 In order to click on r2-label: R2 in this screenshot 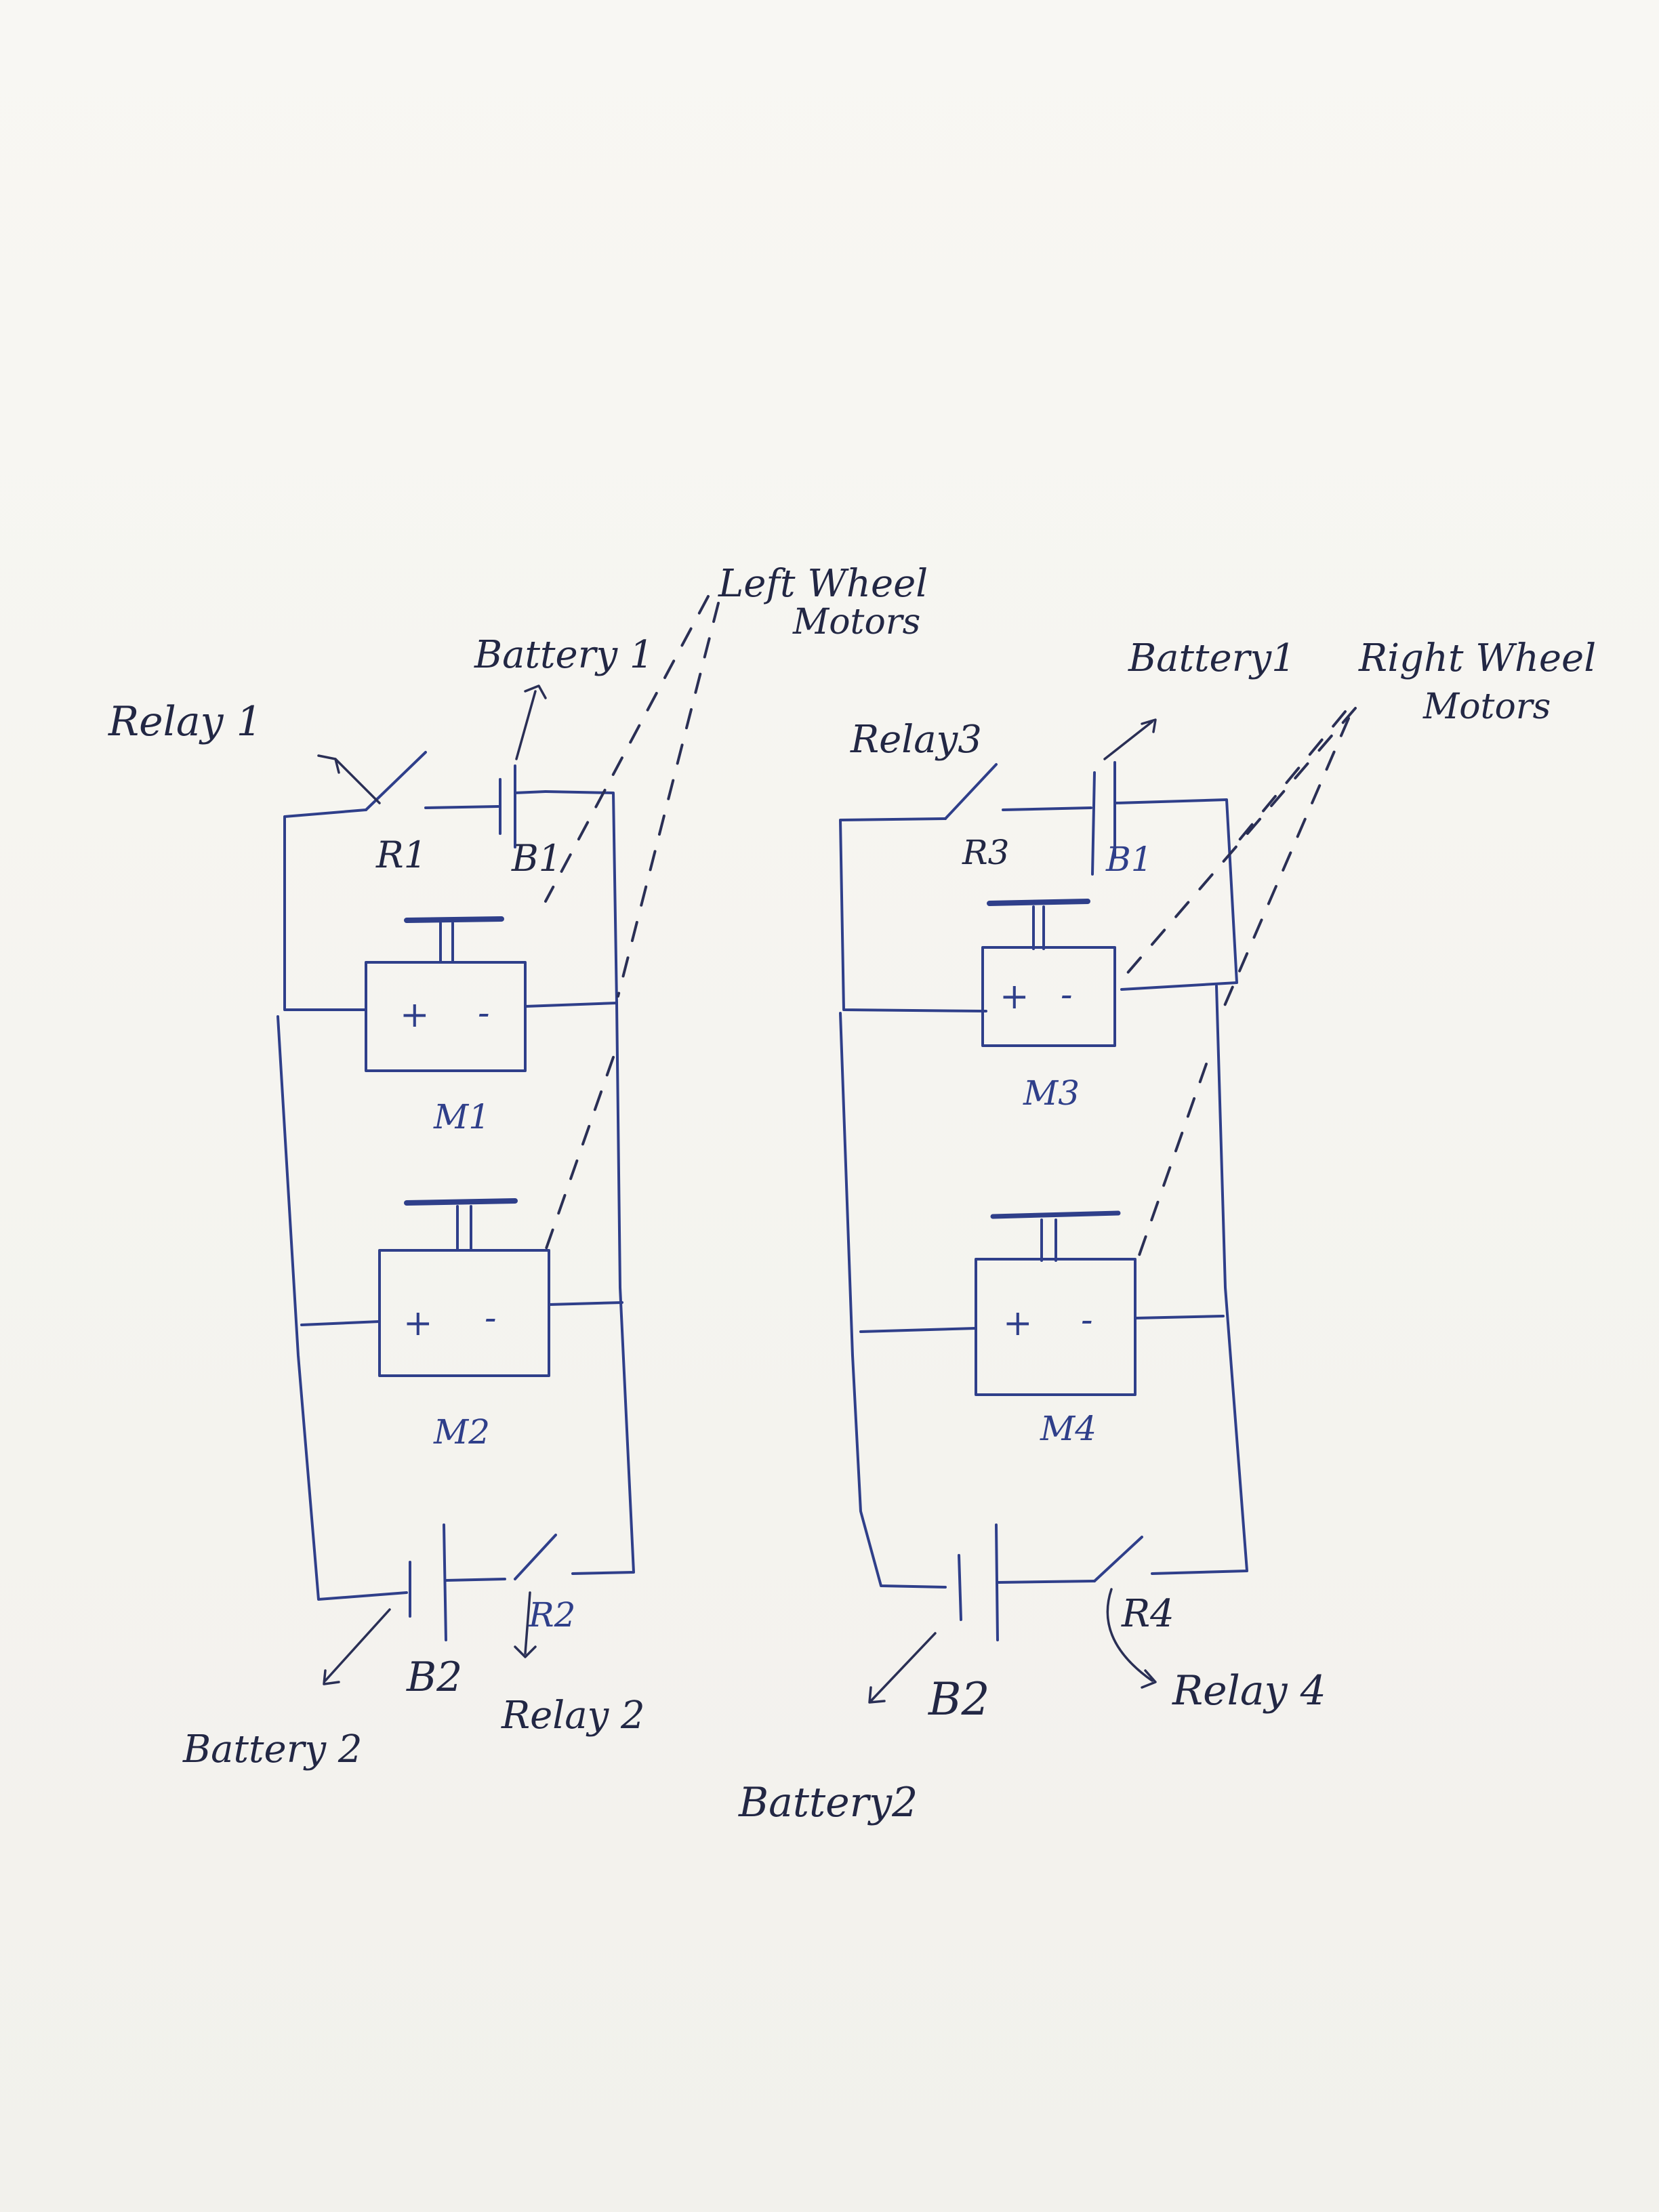, I will do `click(552, 1615)`.